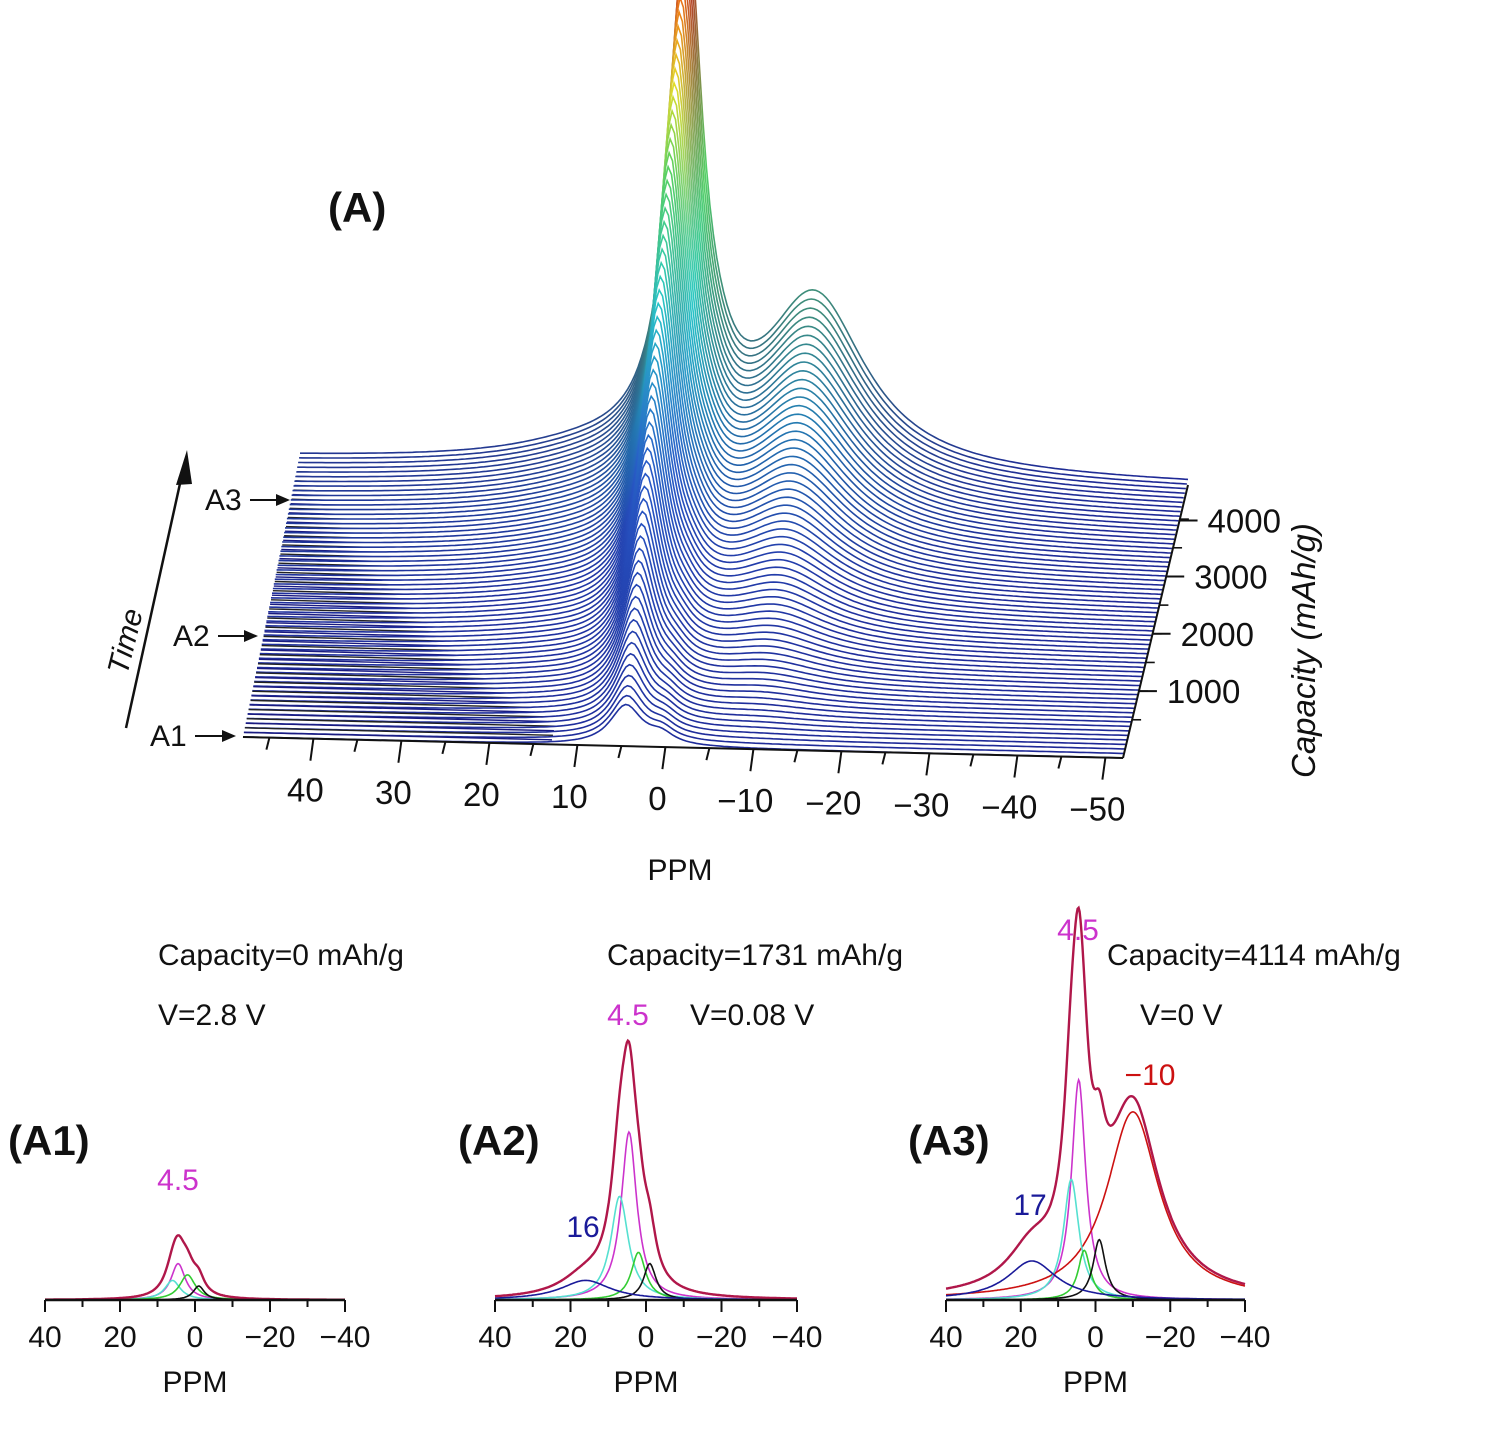 The height and width of the screenshot is (1439, 1497). Describe the element at coordinates (1009, 806) in the screenshot. I see `waterfall-tick-label: −40` at that location.